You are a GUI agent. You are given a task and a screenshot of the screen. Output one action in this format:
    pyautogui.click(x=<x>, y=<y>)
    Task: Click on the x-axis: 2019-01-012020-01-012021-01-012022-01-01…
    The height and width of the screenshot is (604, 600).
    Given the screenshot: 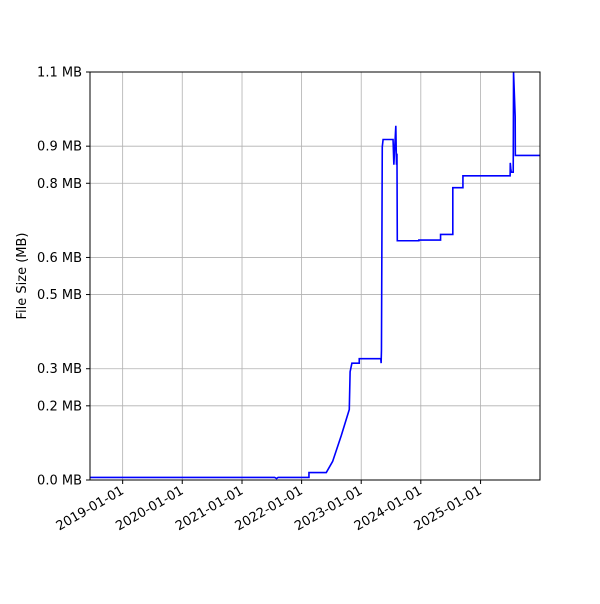 What is the action you would take?
    pyautogui.click(x=269, y=507)
    